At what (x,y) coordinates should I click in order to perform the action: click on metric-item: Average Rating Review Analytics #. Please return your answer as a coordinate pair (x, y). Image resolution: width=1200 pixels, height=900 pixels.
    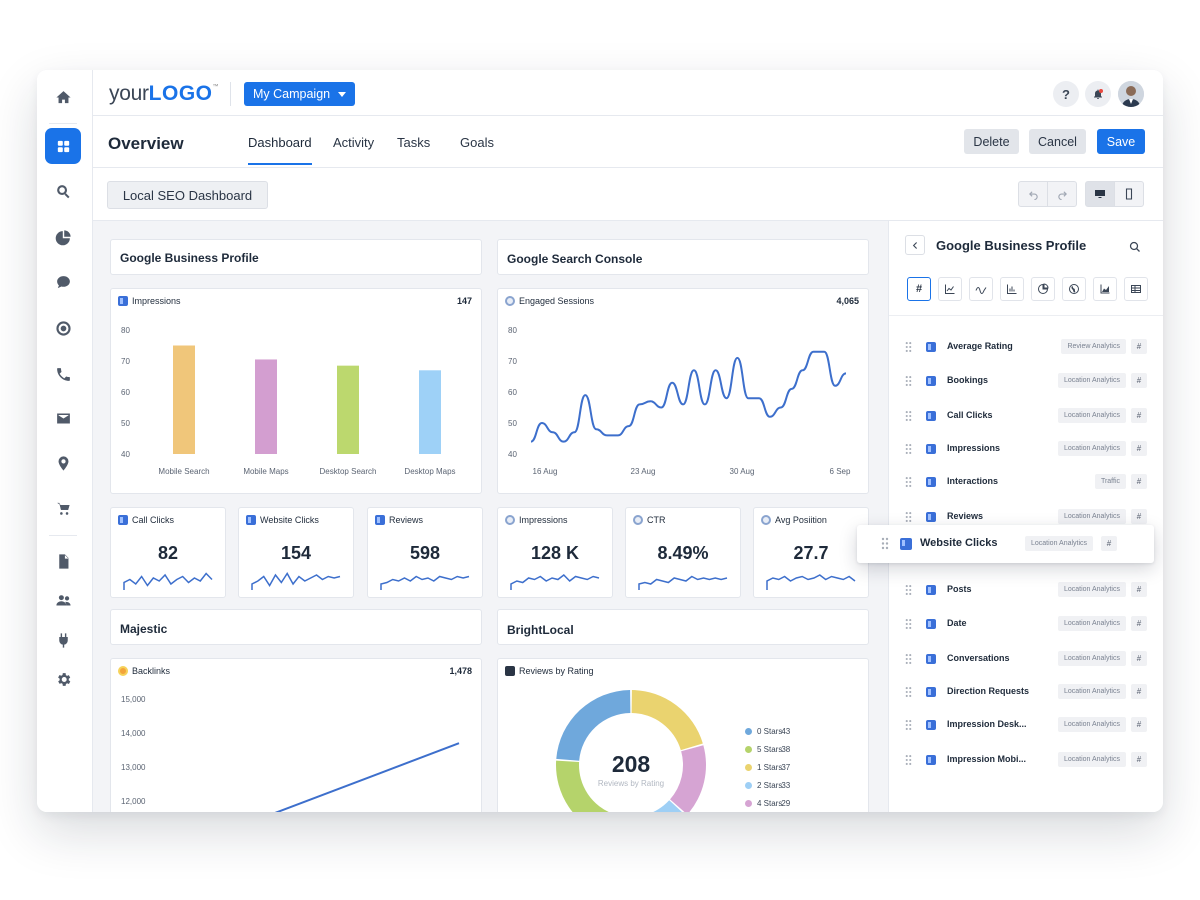
    Looking at the image, I should click on (1026, 347).